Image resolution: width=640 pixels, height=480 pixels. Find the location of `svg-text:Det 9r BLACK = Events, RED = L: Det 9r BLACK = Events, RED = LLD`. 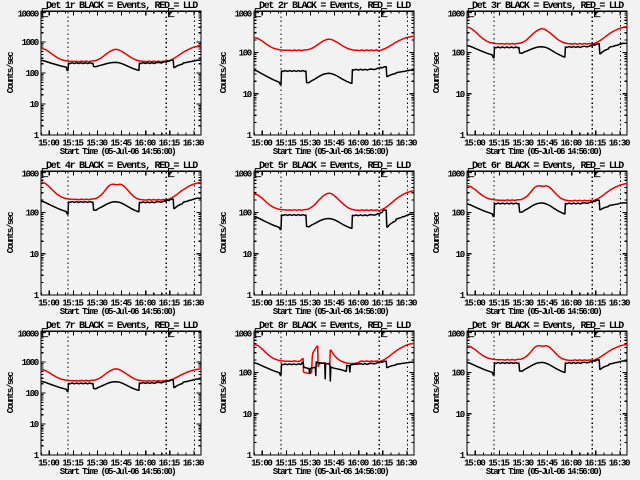

svg-text:Det 9r BLACK = Events, RED = L: Det 9r BLACK = Events, RED = LLD is located at coordinates (548, 326).